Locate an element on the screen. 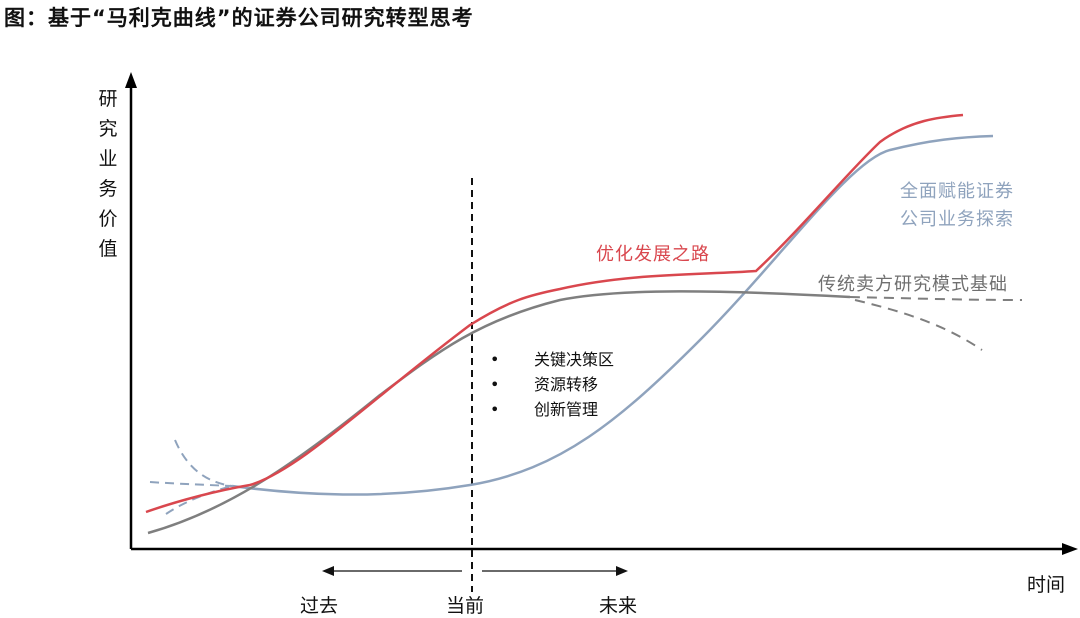  y-axis-label: 研究业务价值 is located at coordinates (108, 174).